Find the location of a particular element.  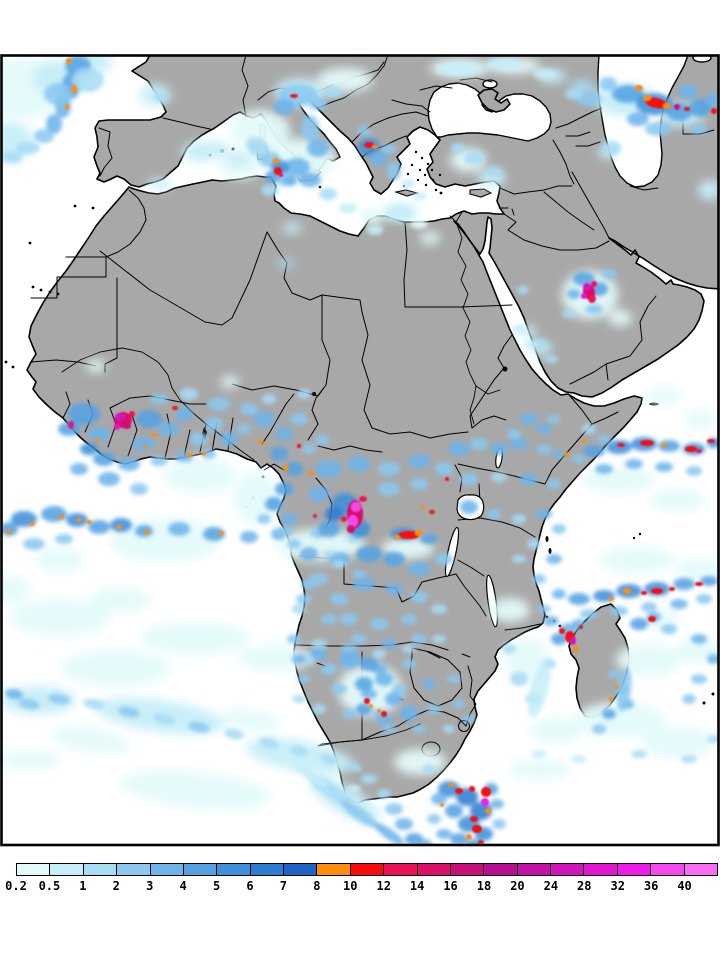

lake-tana is located at coordinates (505, 369).